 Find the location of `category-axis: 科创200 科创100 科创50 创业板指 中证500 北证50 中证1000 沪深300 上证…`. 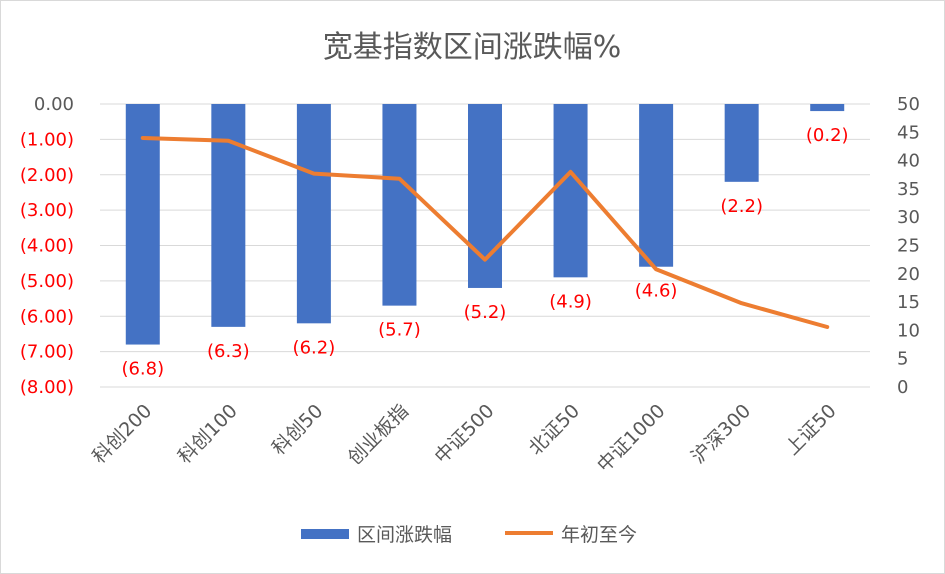

category-axis: 科创200 科创100 科创50 创业板指 中证500 北证50 中证1000 沪深300 上证… is located at coordinates (464, 438).